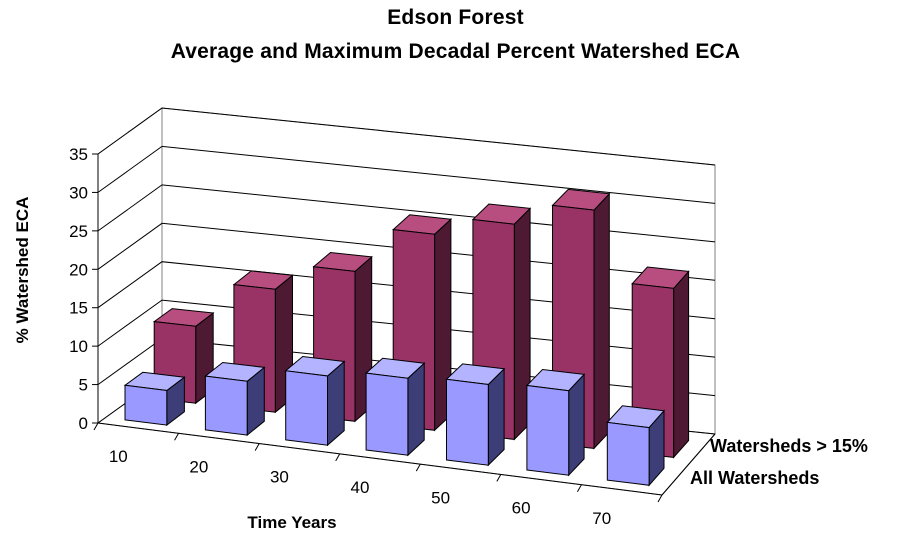 This screenshot has width=911, height=533. I want to click on y-tick-label: 15, so click(78, 308).